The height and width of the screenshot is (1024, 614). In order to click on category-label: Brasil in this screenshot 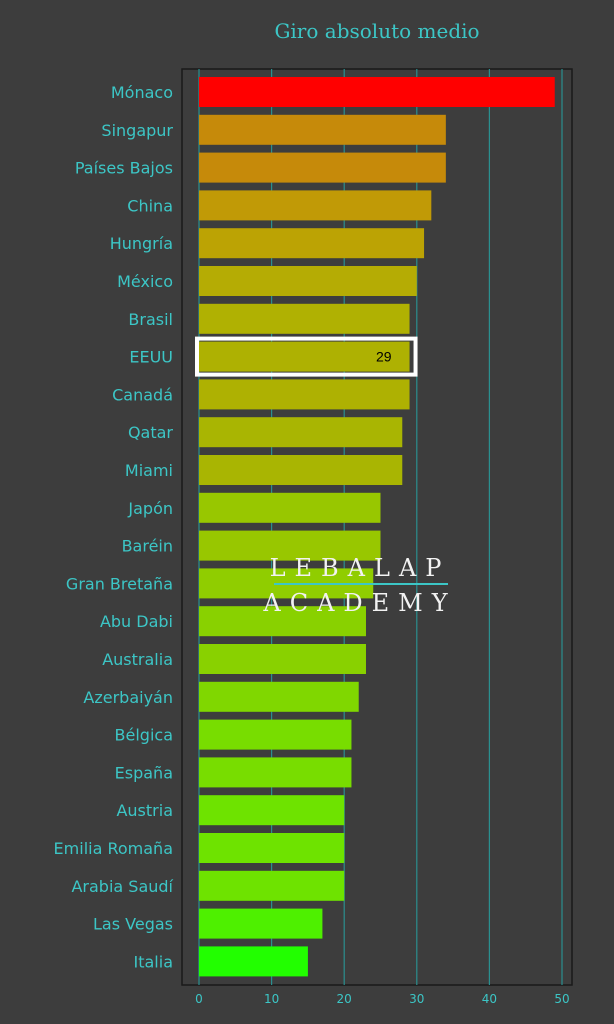, I will do `click(150, 319)`.